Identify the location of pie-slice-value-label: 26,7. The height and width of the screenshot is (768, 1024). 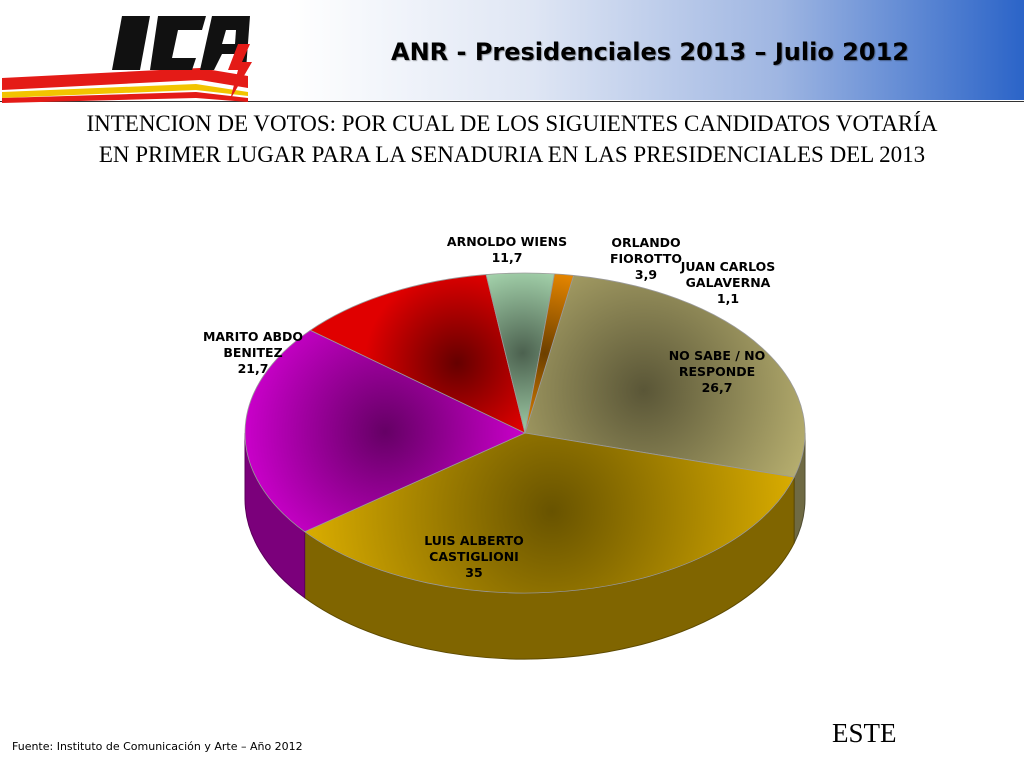
(717, 387).